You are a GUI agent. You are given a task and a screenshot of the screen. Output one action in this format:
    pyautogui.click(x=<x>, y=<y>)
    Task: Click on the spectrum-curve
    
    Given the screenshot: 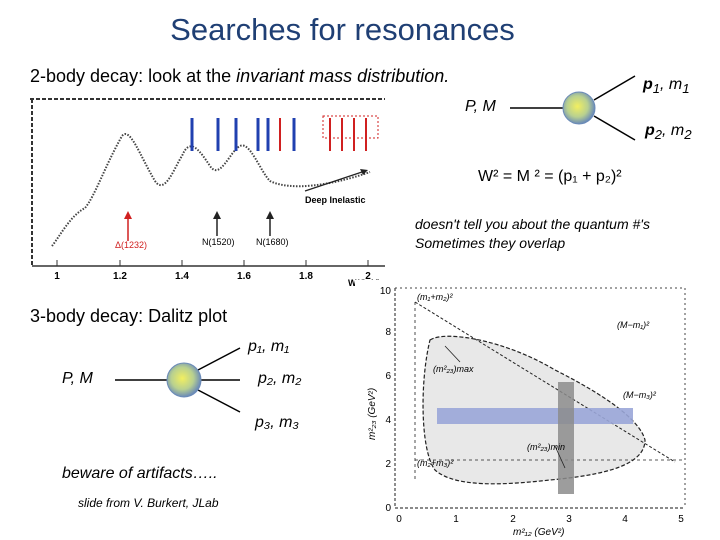 What is the action you would take?
    pyautogui.click(x=211, y=190)
    